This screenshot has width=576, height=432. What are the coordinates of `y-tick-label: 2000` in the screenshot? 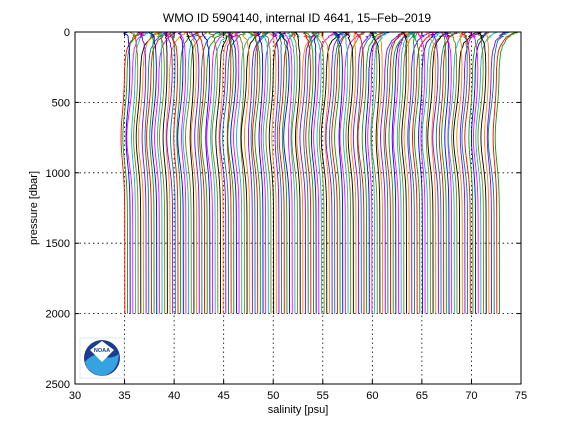 It's located at (58, 315).